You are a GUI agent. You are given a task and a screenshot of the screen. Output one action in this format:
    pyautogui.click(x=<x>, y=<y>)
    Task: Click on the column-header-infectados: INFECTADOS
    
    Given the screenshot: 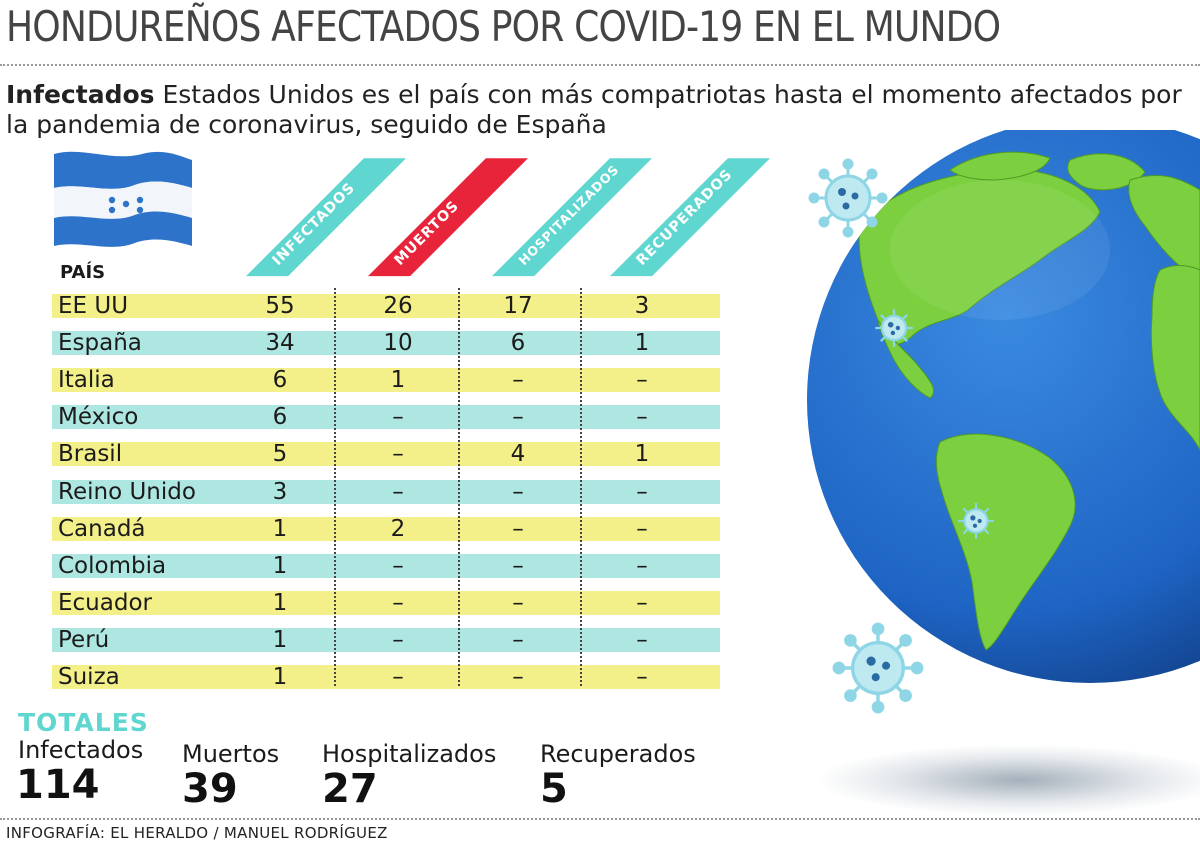 What is the action you would take?
    pyautogui.click(x=326, y=217)
    